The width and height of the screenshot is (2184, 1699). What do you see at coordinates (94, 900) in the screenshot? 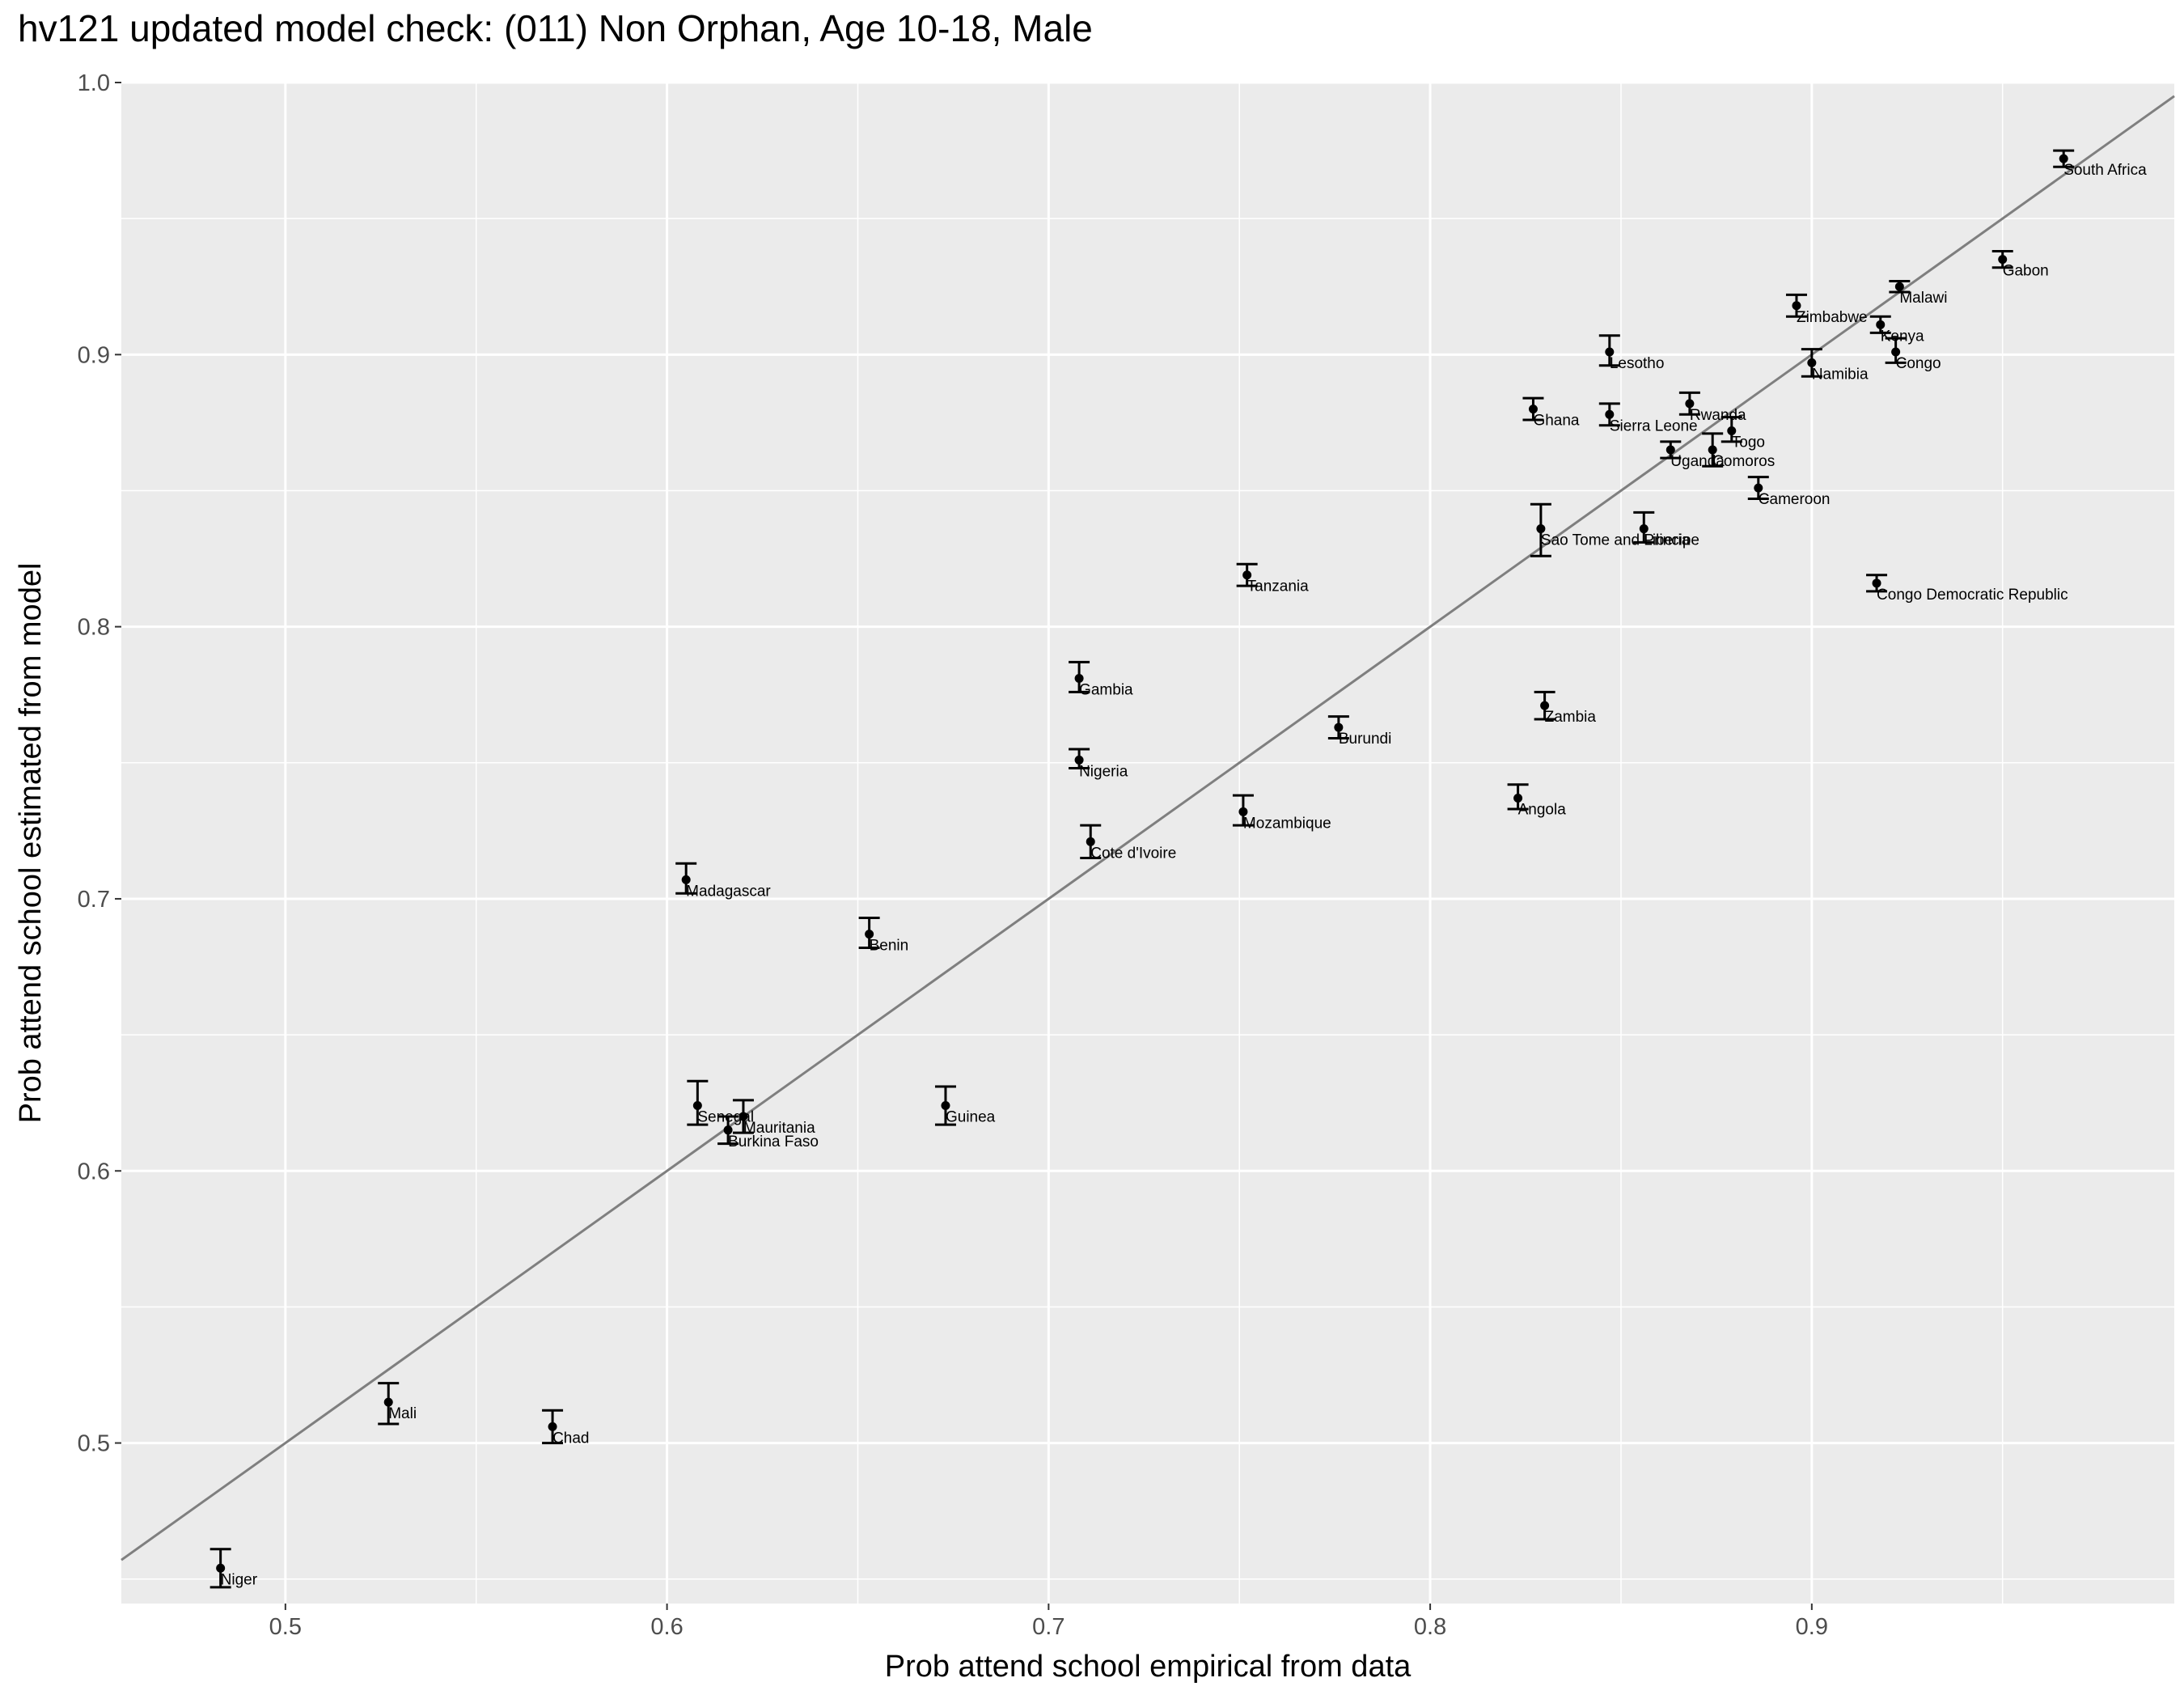
I see `y-tick-label: 0.7` at bounding box center [94, 900].